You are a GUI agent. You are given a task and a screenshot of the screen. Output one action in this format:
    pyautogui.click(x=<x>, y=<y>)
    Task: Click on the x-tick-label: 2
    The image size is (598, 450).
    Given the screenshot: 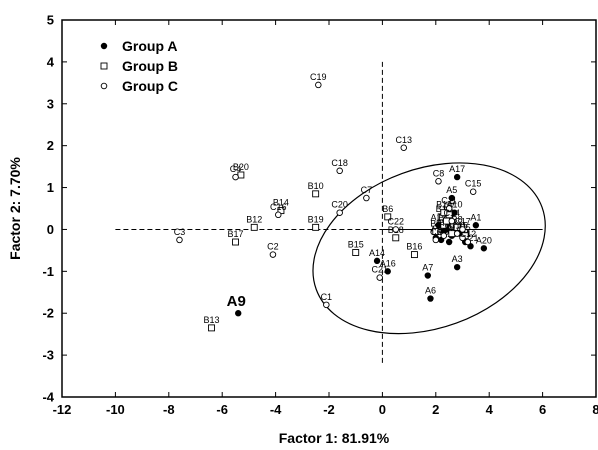 What is the action you would take?
    pyautogui.click(x=435, y=409)
    